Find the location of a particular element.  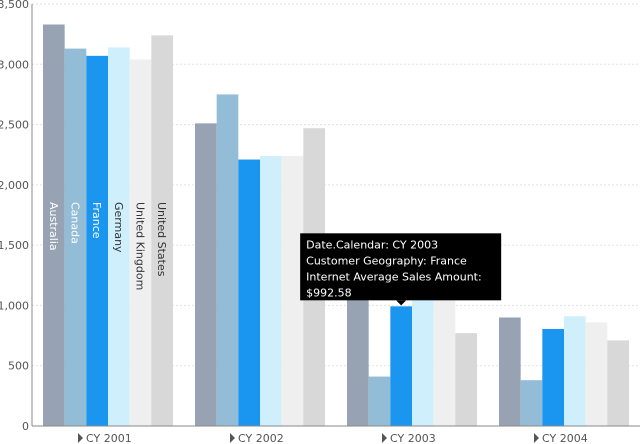

tooltip-text: Internet Average Sales Amount: is located at coordinates (394, 276).